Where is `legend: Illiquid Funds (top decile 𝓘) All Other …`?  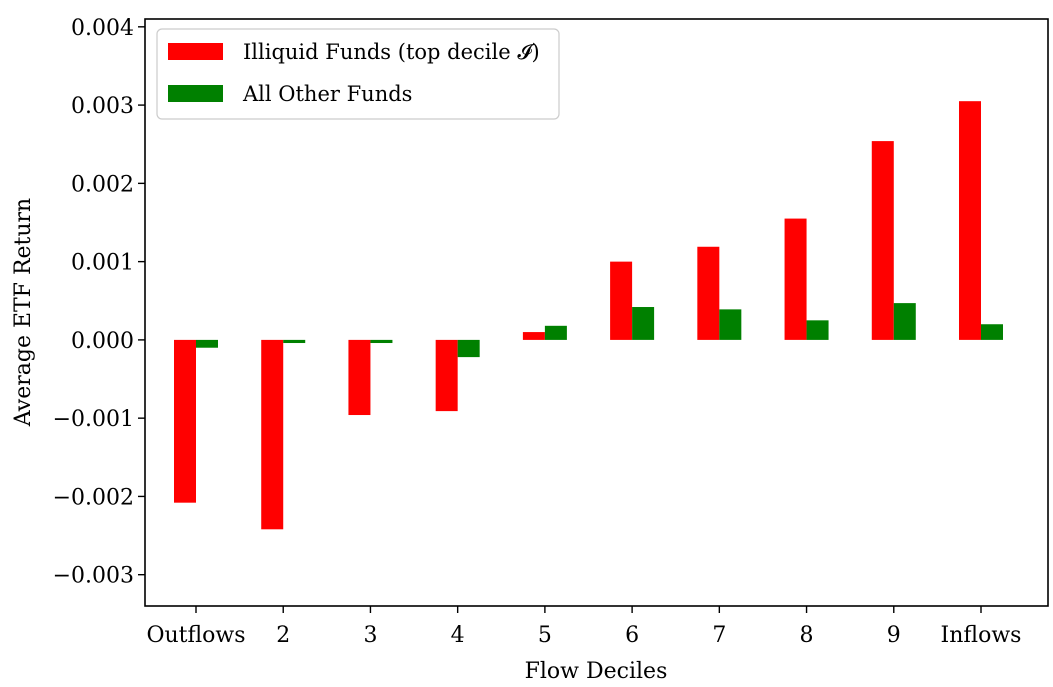 legend: Illiquid Funds (top decile 𝓘) All Other … is located at coordinates (358, 74).